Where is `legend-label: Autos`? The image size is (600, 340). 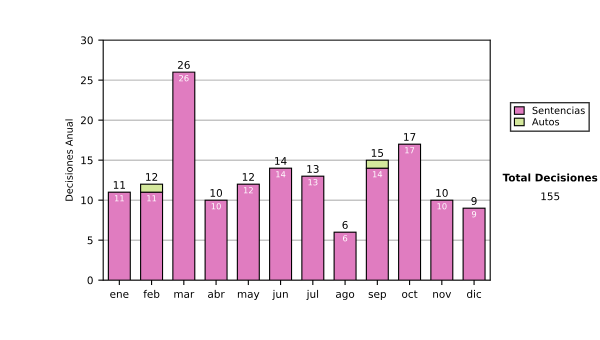 legend-label: Autos is located at coordinates (546, 122).